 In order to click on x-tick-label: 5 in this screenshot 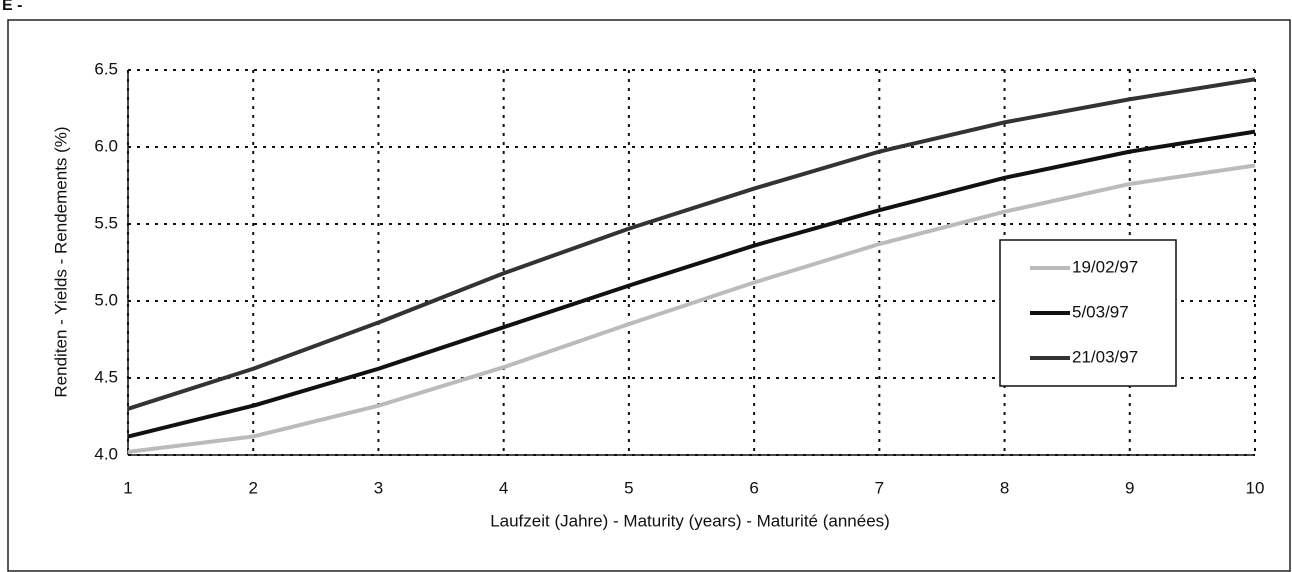, I will do `click(628, 487)`.